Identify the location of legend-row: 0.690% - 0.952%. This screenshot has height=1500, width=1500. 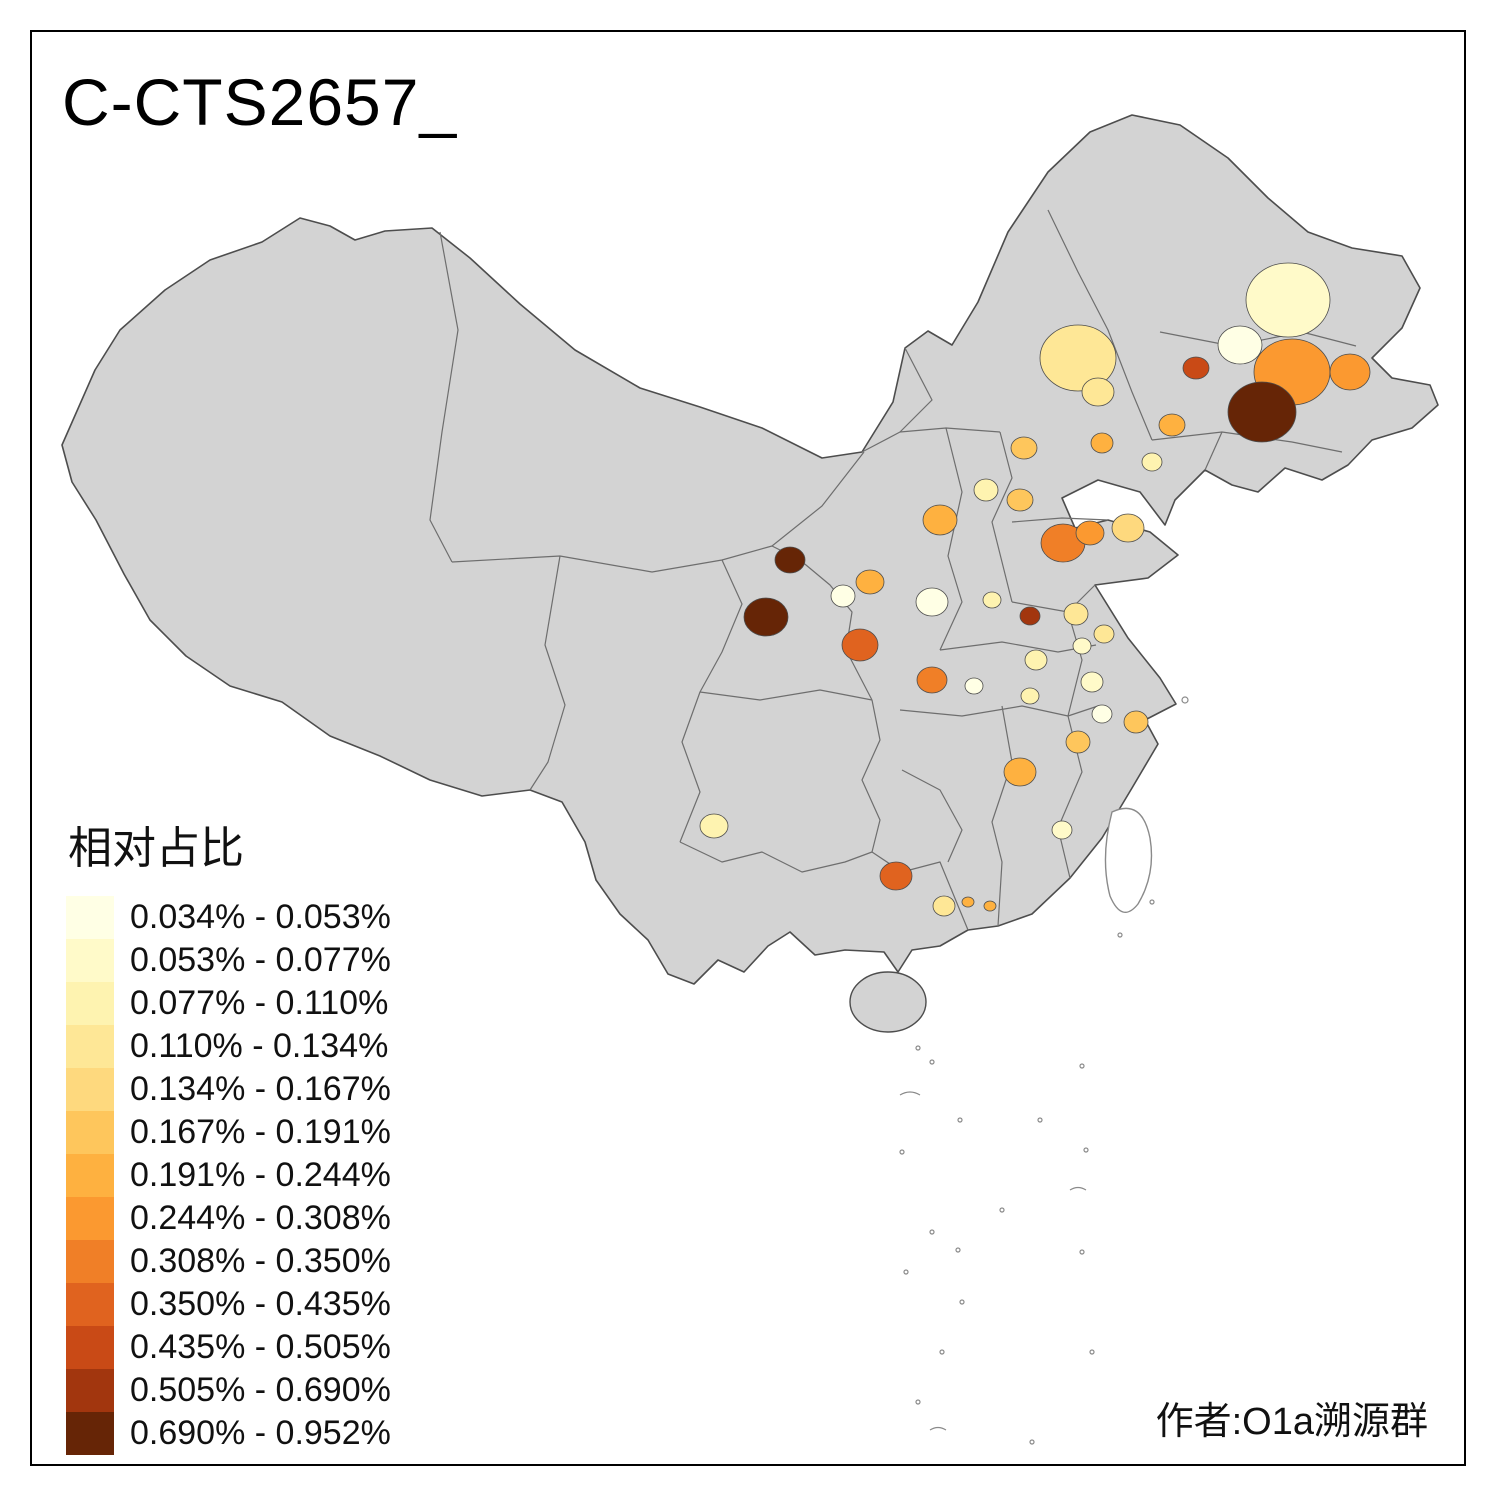
(228, 1433).